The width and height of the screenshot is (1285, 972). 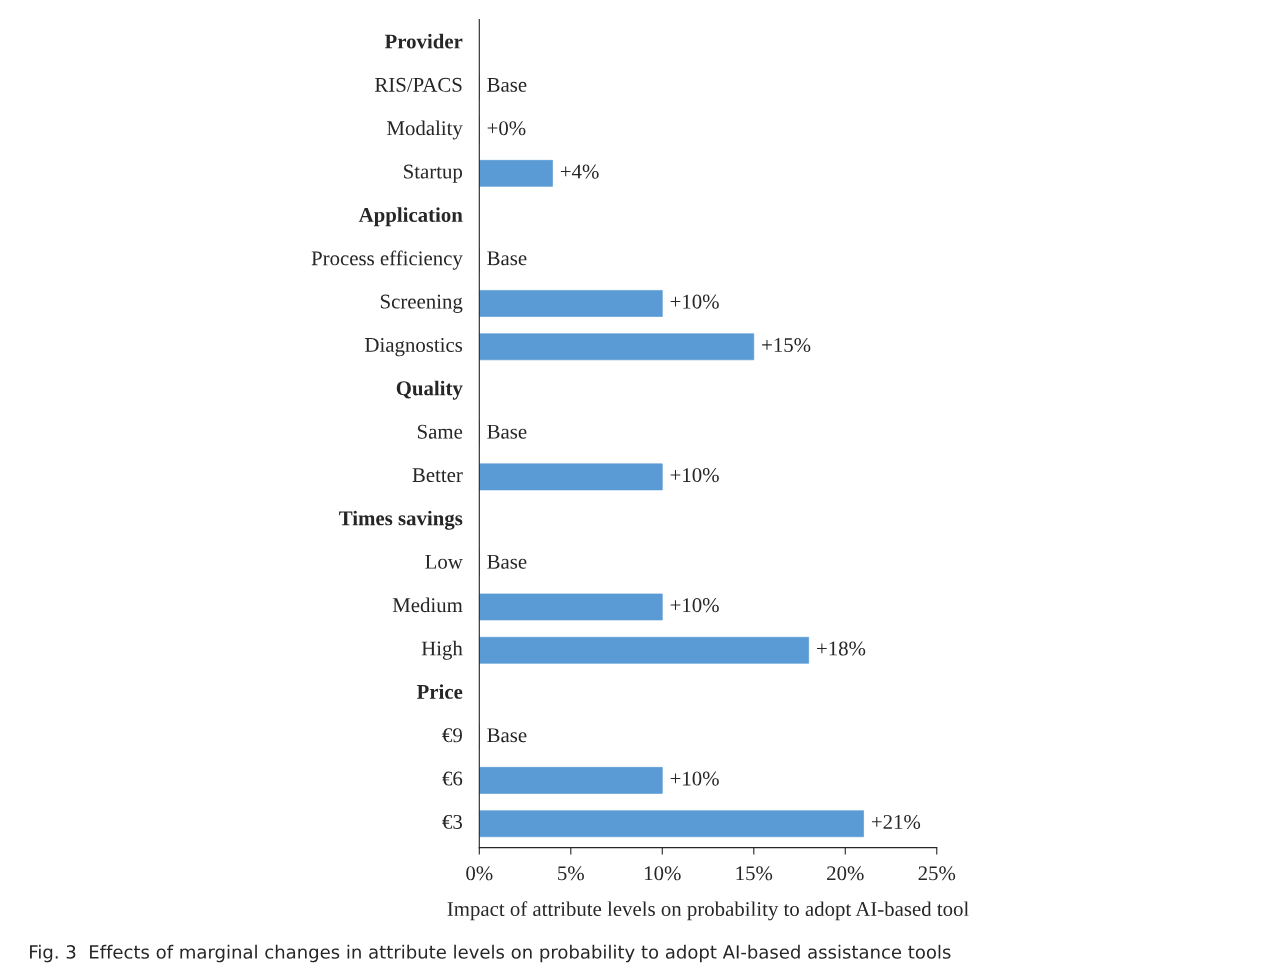 I want to click on y-tick-label: Startup, so click(x=433, y=173).